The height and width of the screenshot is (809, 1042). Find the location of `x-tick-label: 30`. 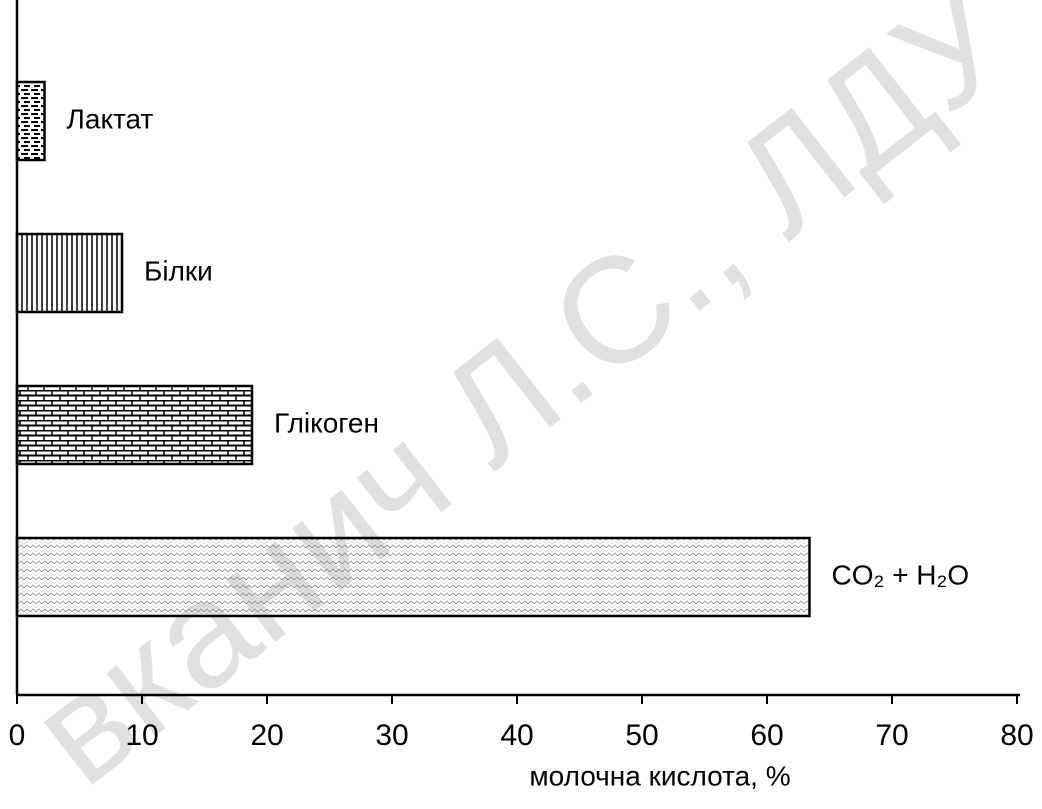

x-tick-label: 30 is located at coordinates (391, 735).